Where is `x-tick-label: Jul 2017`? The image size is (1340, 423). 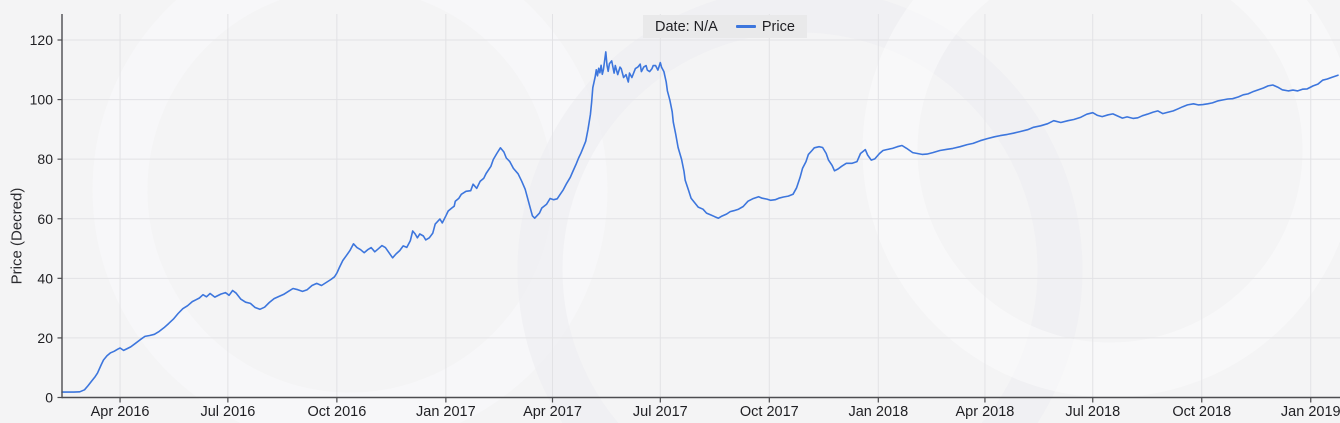 x-tick-label: Jul 2017 is located at coordinates (660, 412).